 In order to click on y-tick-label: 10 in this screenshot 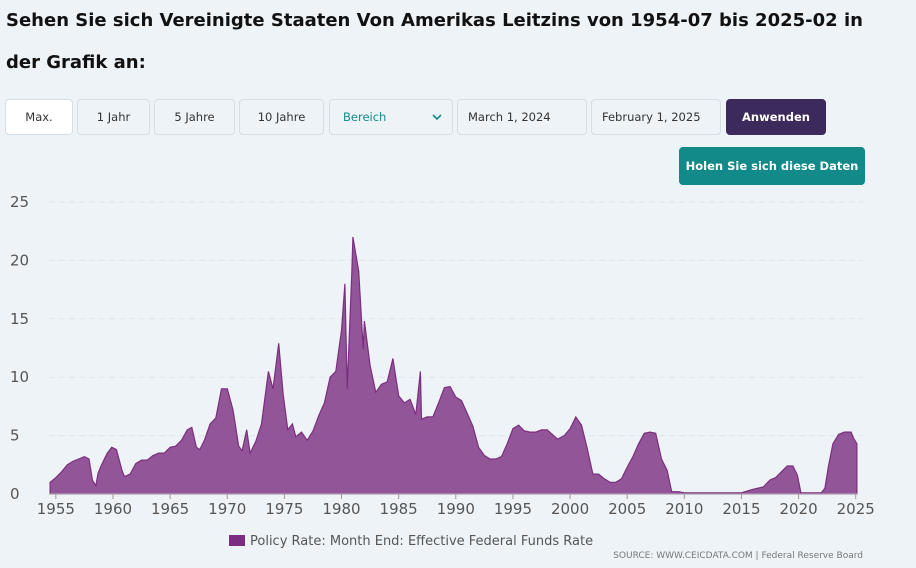, I will do `click(19, 377)`.